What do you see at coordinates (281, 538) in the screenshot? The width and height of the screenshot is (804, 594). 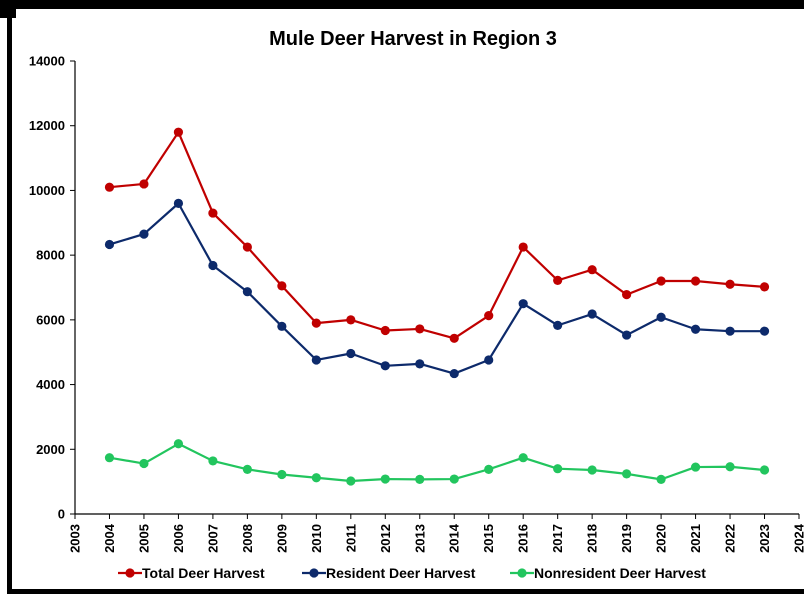 I see `x-tick-label: 2009` at bounding box center [281, 538].